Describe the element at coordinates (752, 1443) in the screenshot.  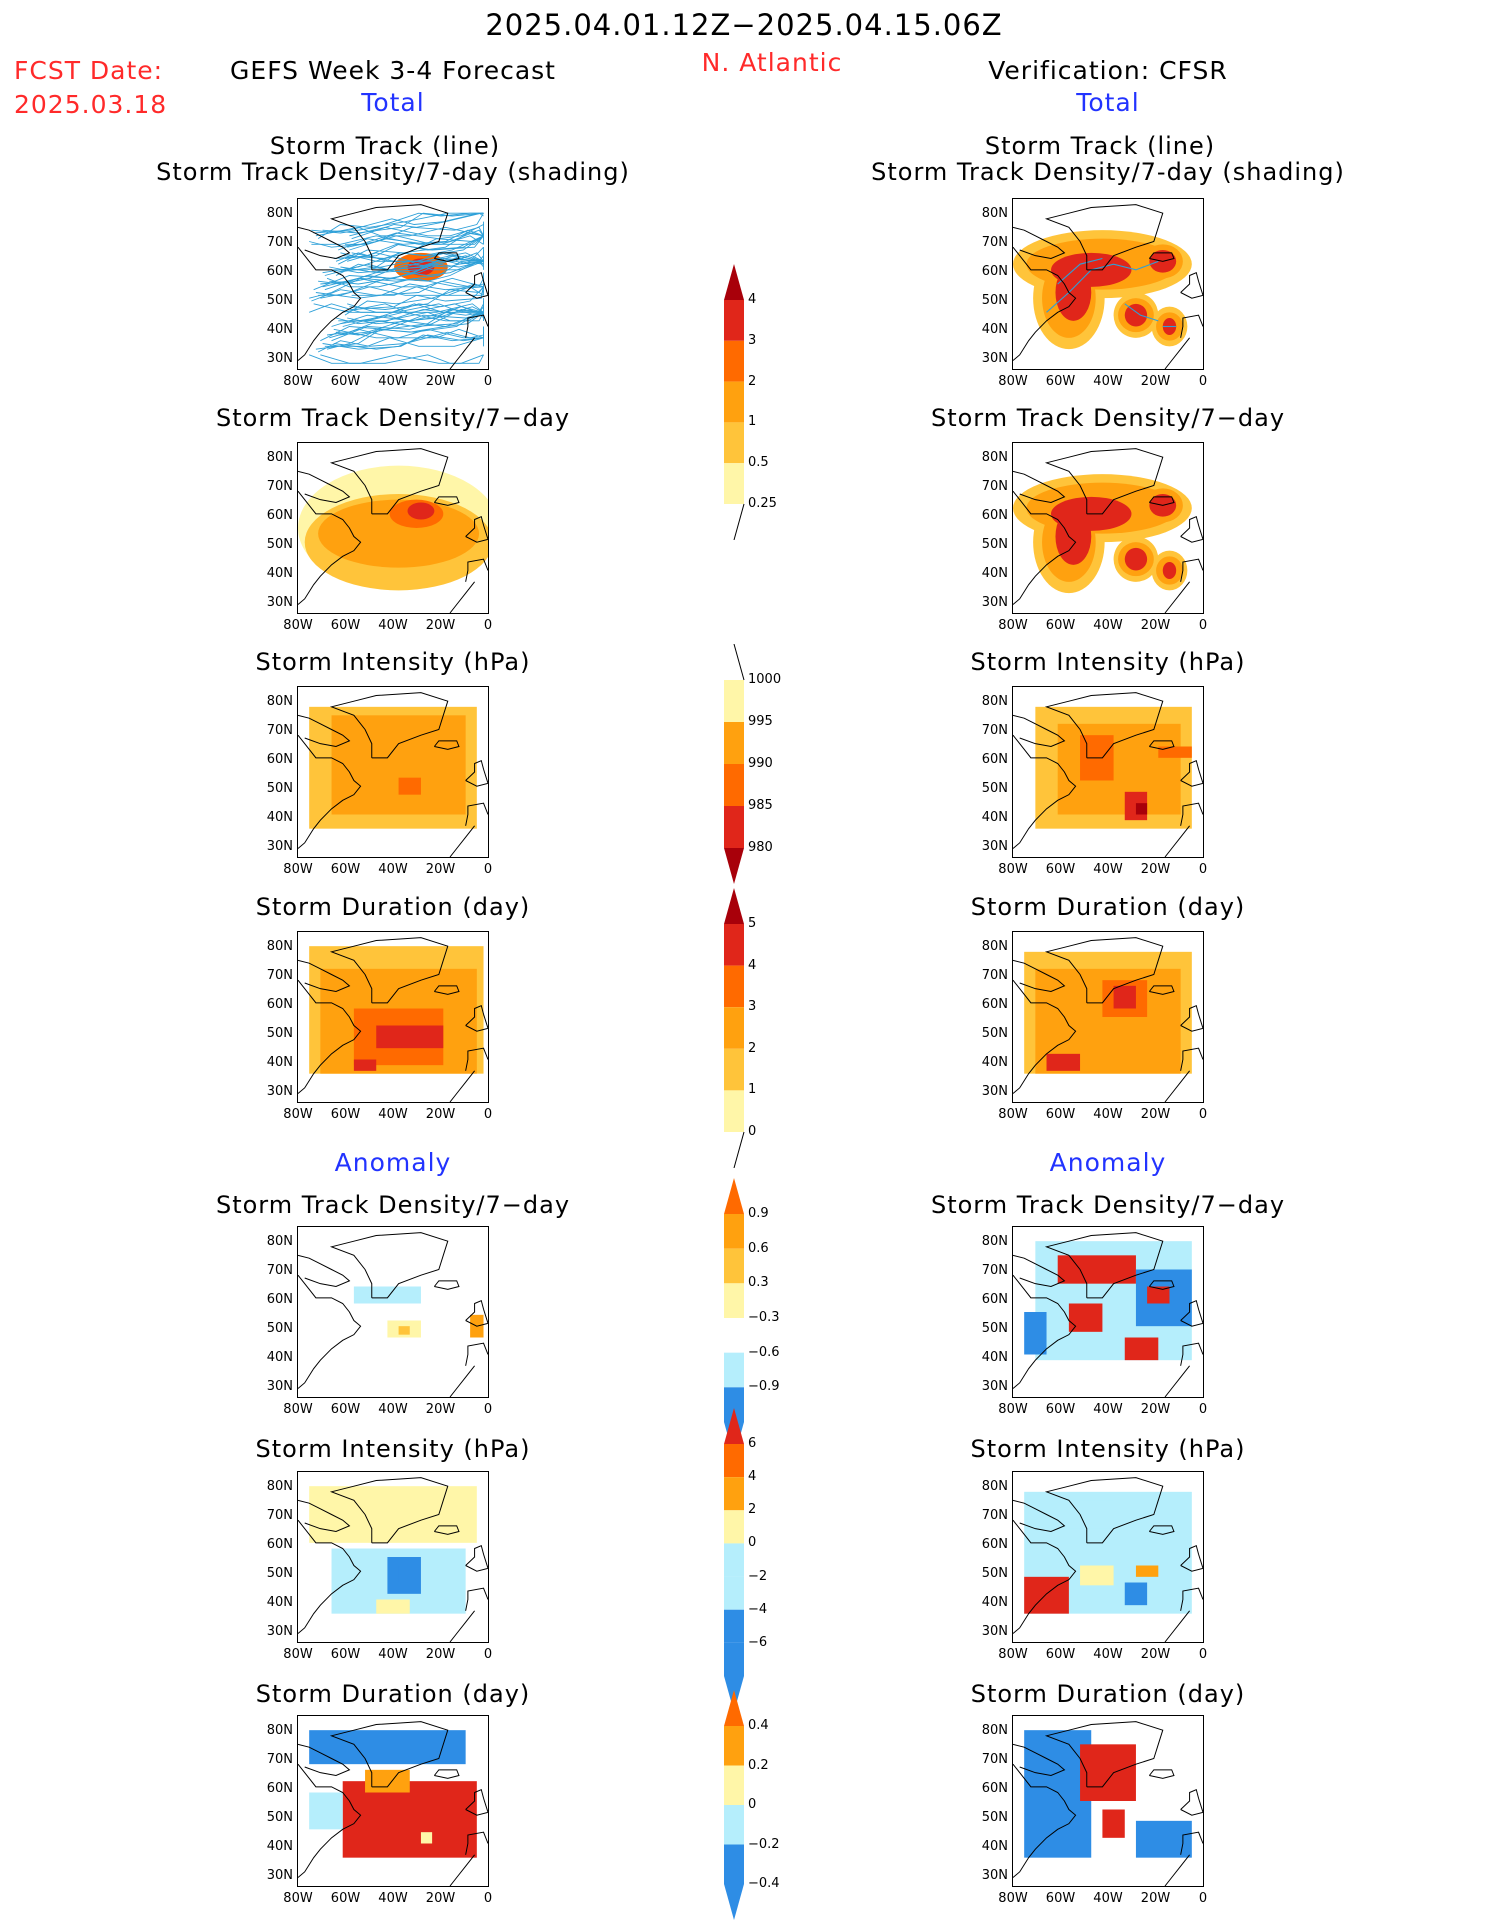
I see `colorbar-label: 6` at that location.